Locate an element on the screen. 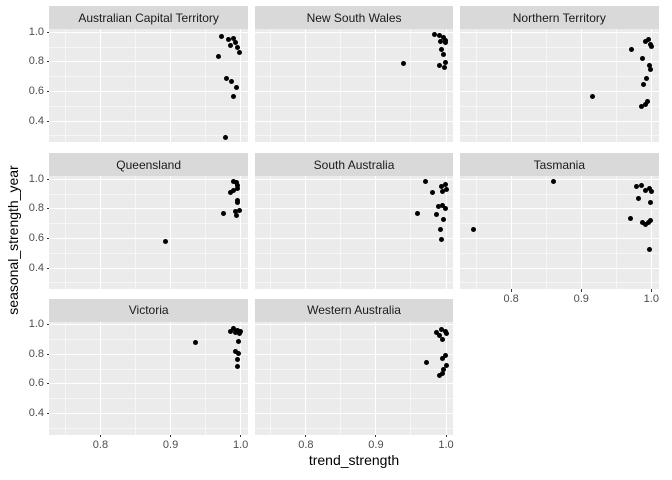  facet-strip: Australian Capital Territory is located at coordinates (148, 17).